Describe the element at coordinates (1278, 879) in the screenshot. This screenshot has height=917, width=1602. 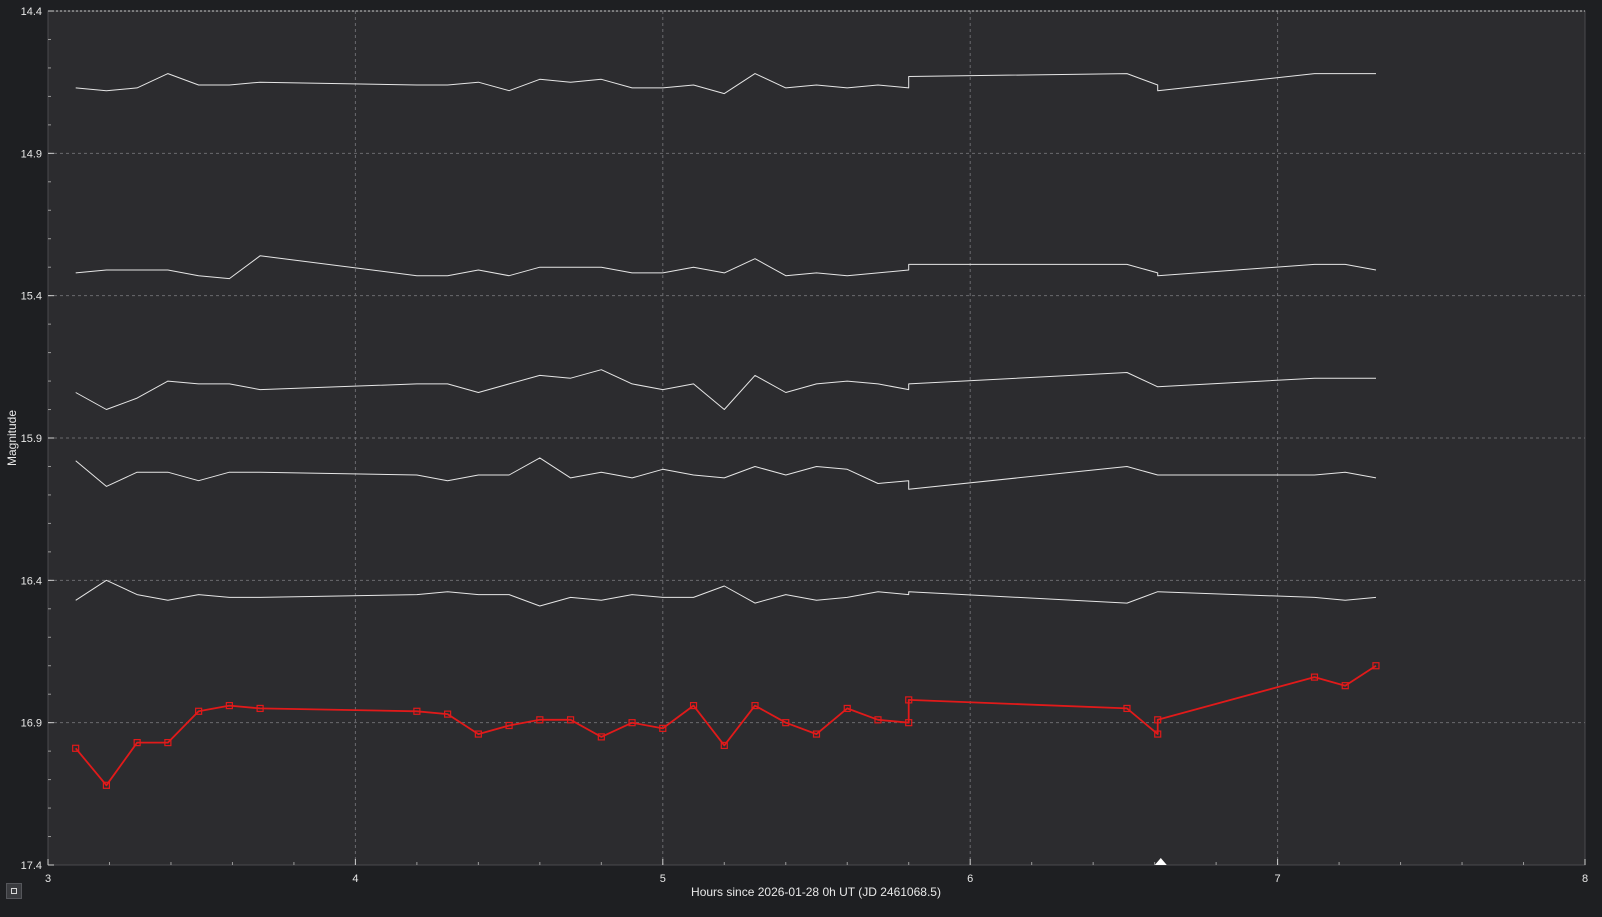
I see `x-tick-label: 7` at that location.